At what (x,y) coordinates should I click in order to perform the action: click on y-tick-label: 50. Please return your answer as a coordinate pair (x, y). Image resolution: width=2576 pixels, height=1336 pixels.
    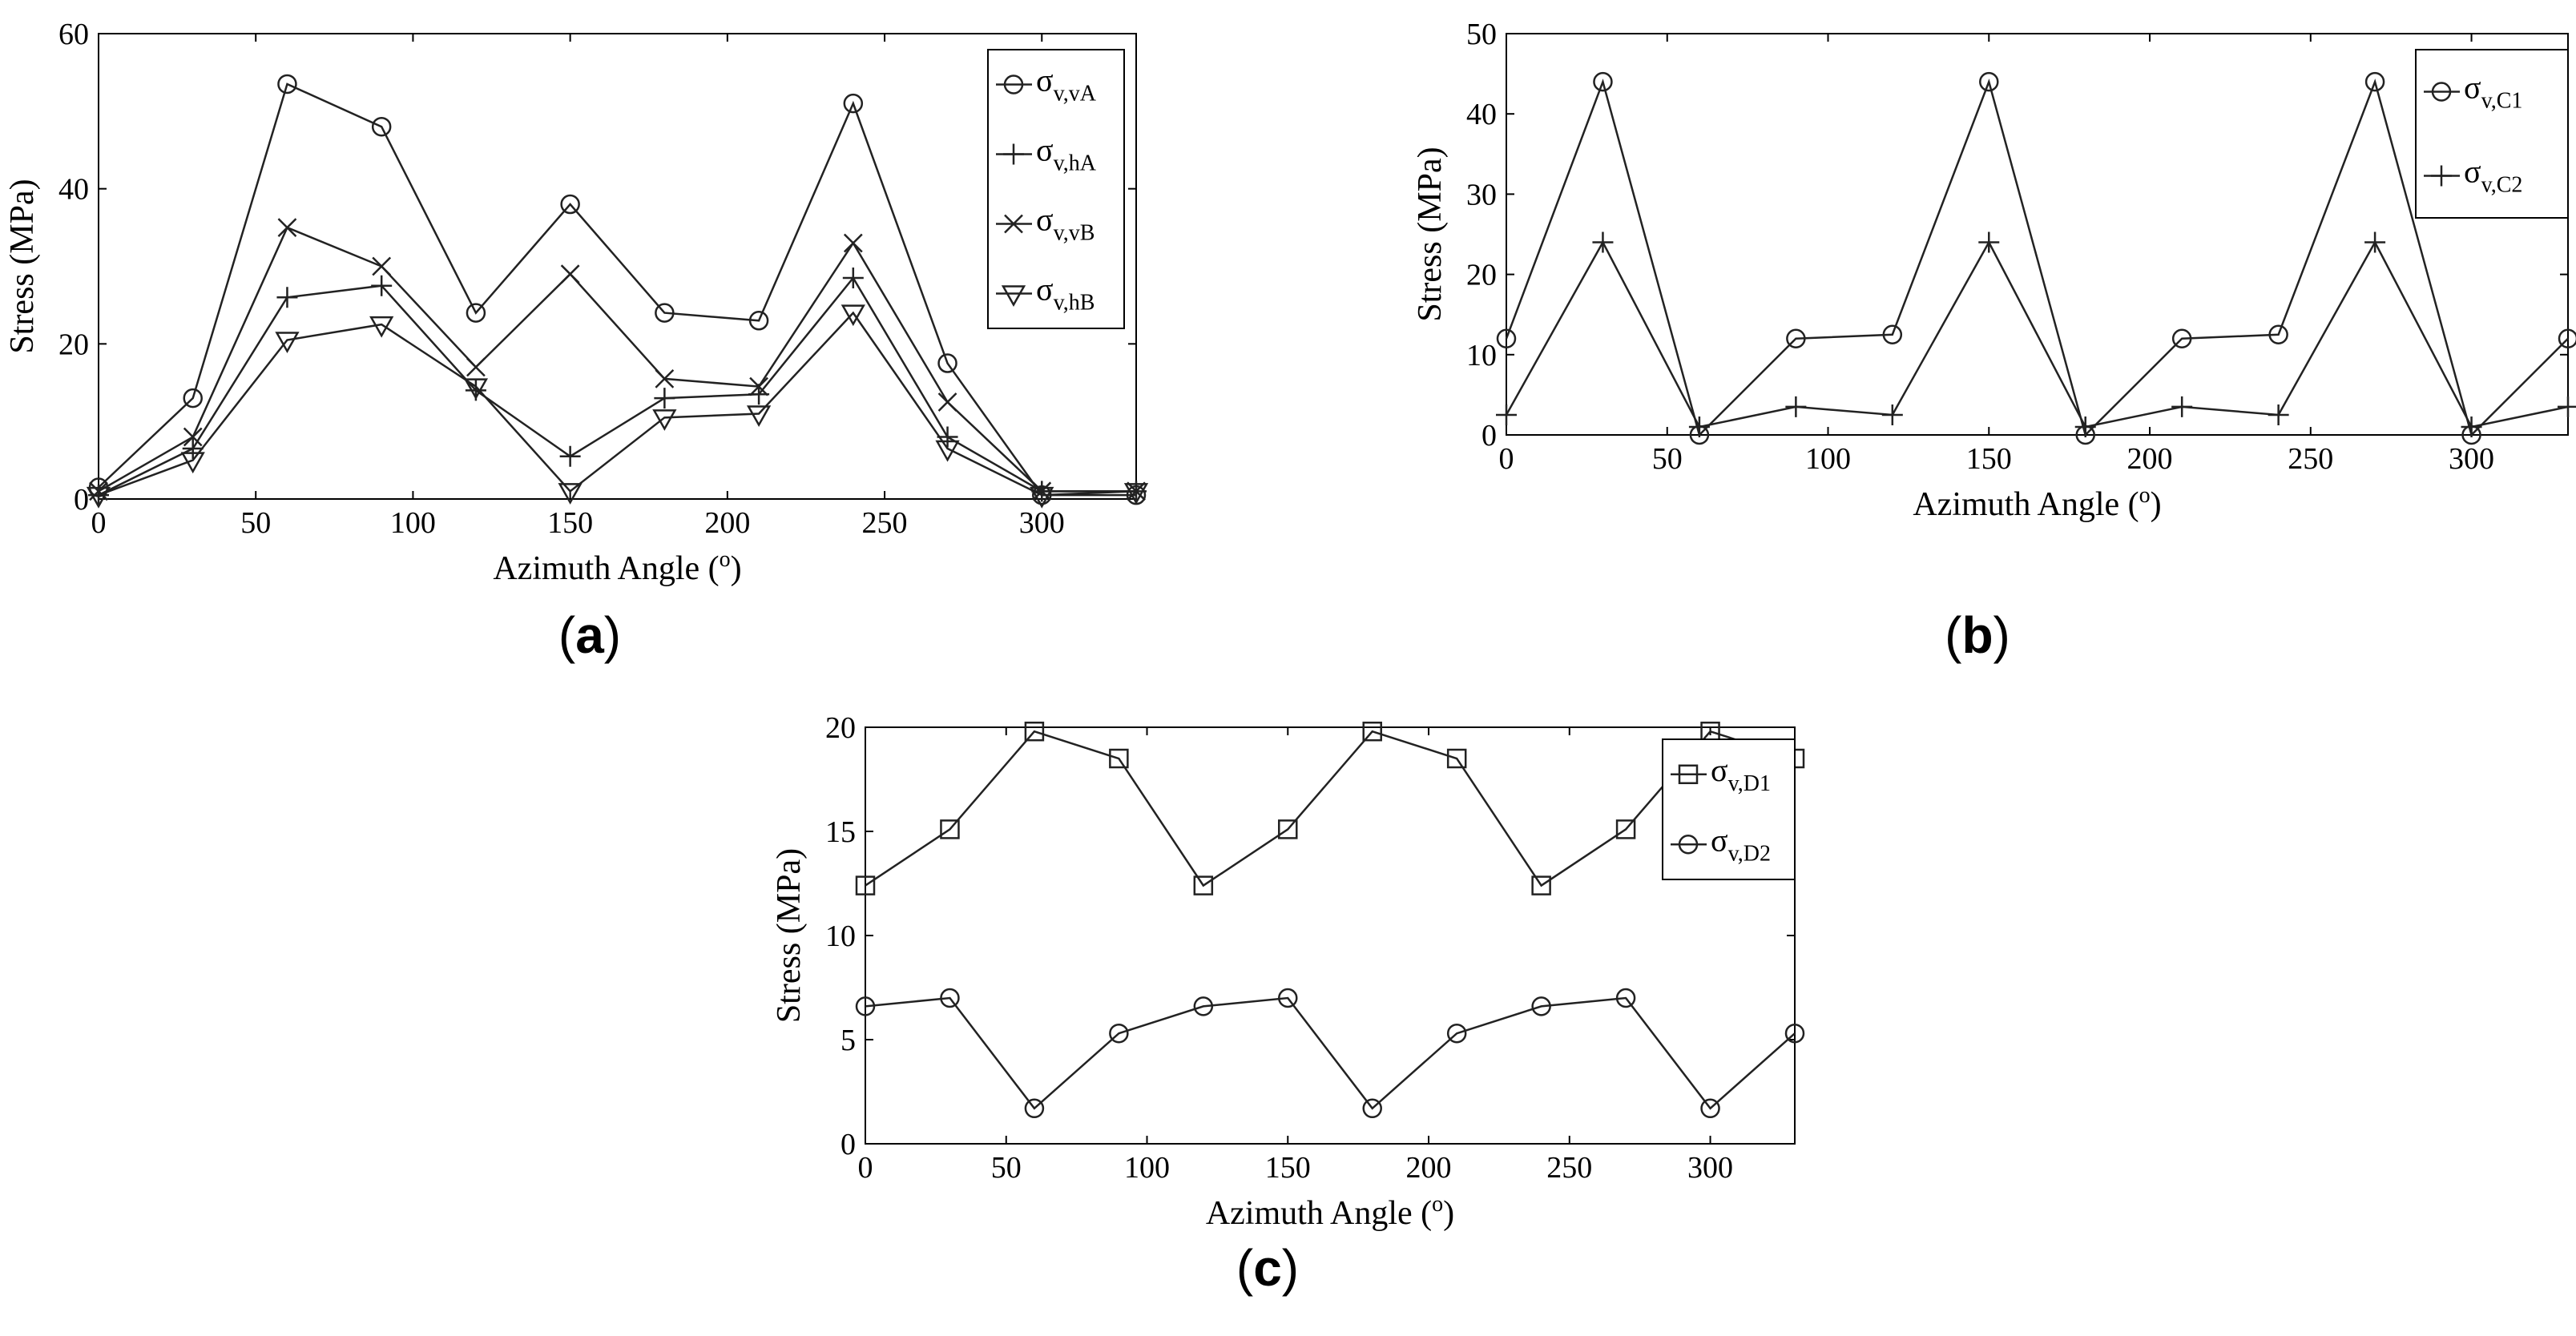
    Looking at the image, I should click on (1481, 35).